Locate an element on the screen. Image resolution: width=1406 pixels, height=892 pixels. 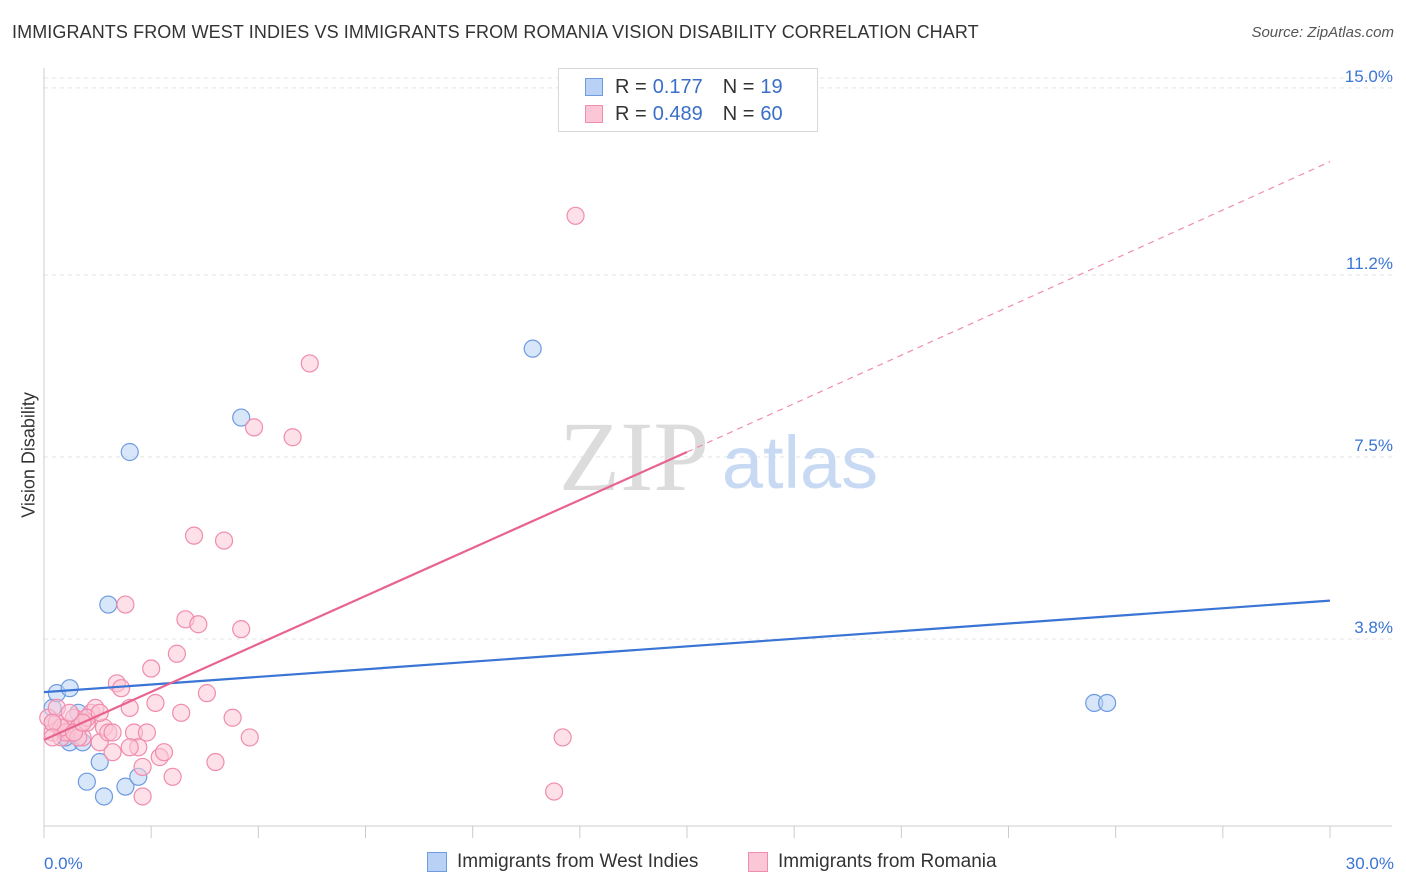
bottom-legend-romania: Immigrants from Romania is located at coordinates (872, 862).